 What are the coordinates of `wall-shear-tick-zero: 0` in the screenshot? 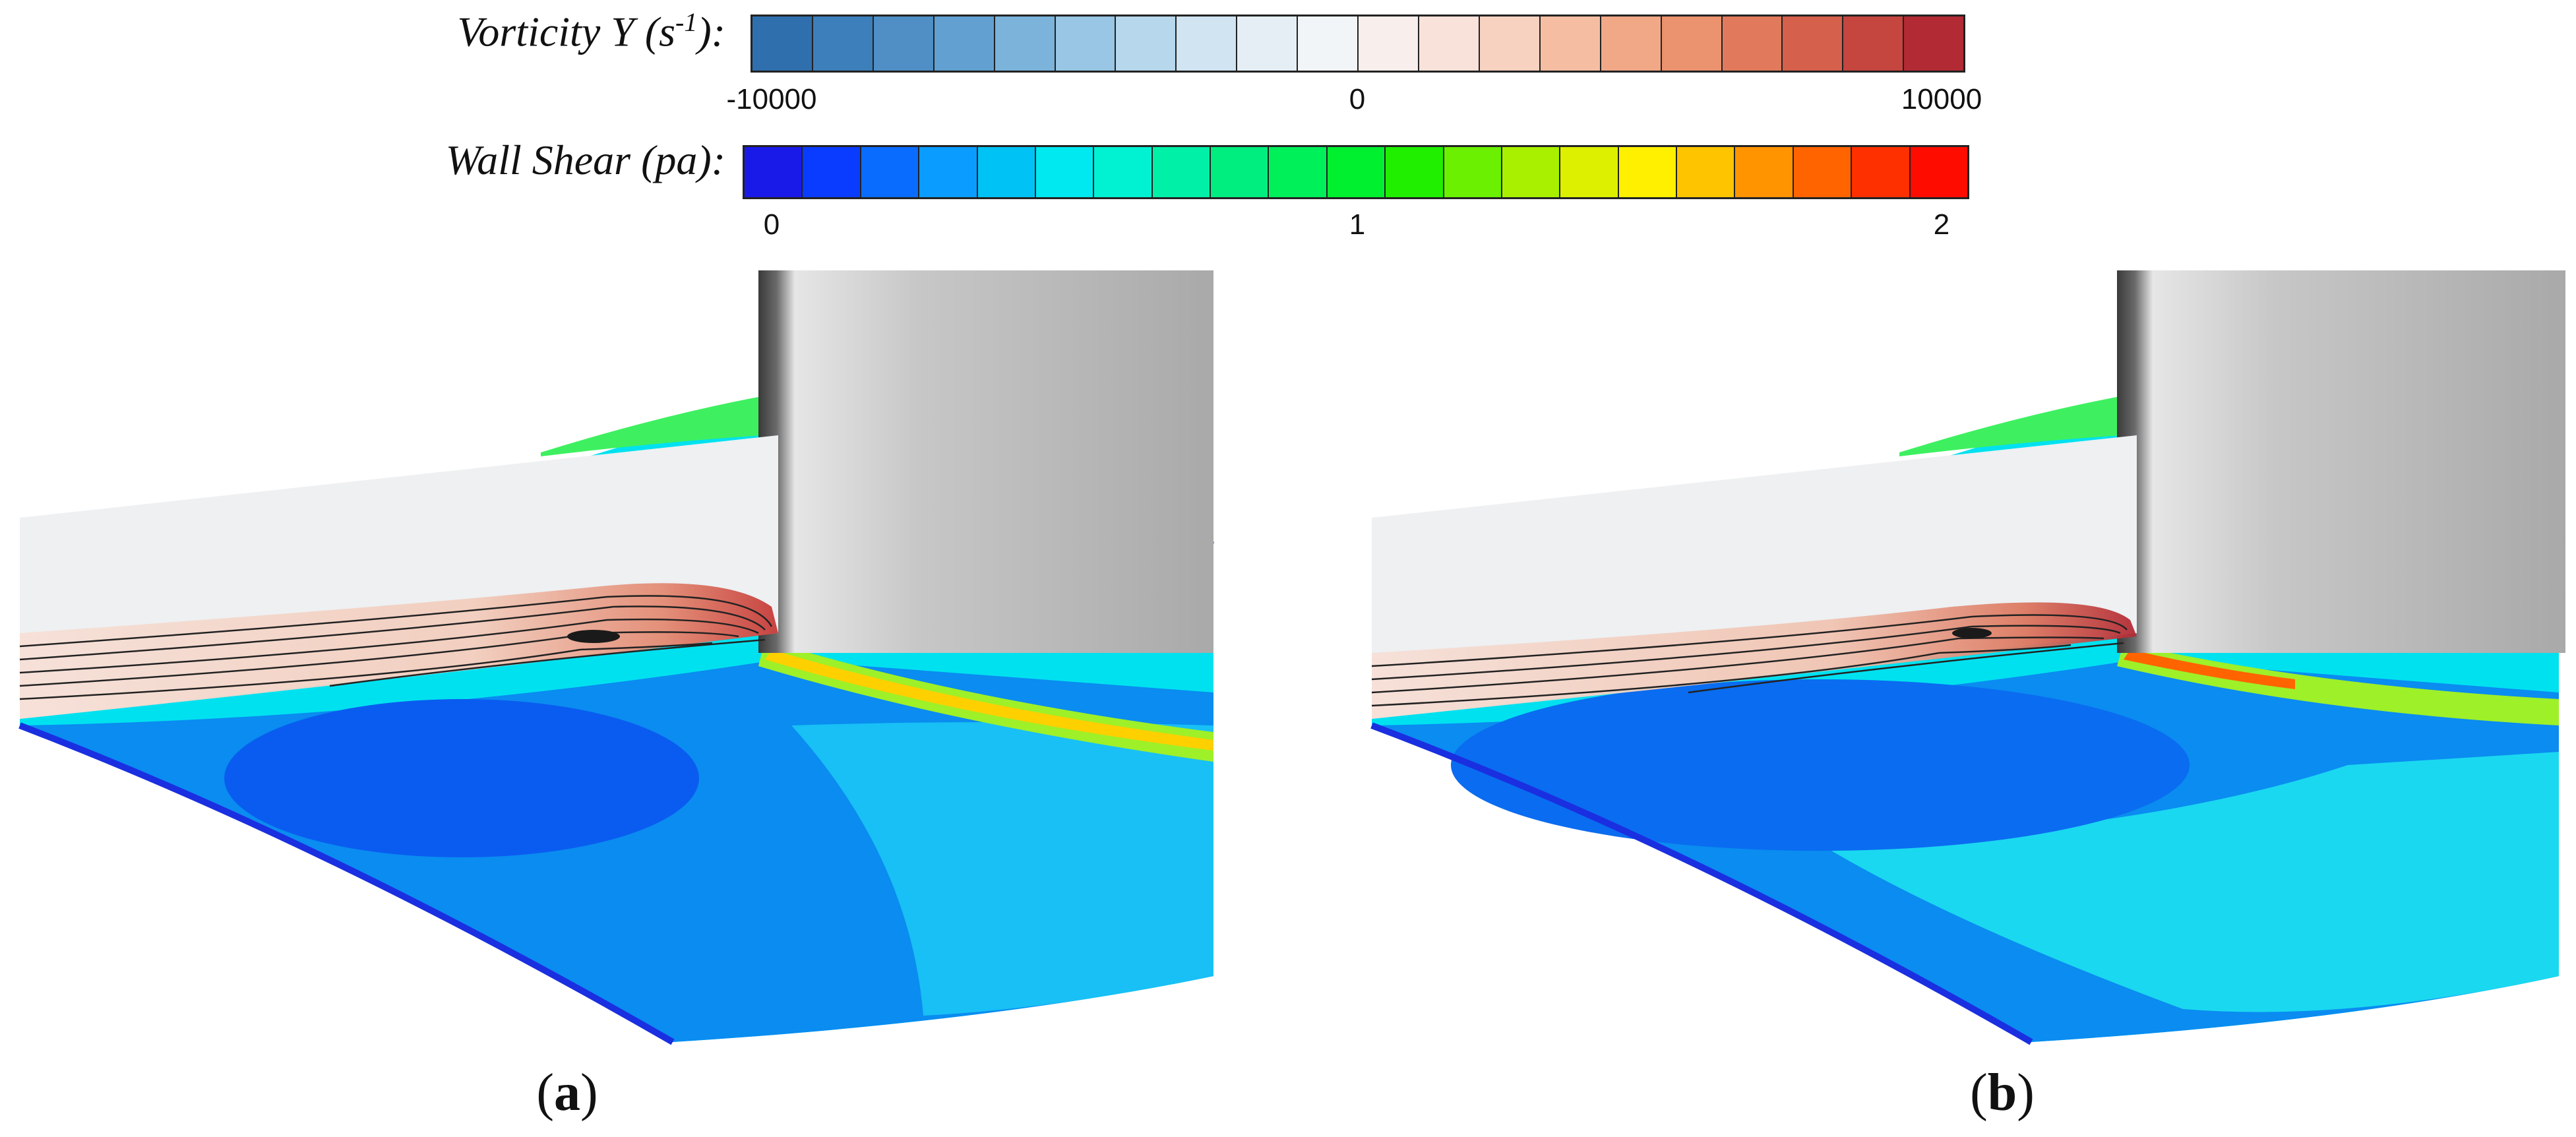 It's located at (771, 224).